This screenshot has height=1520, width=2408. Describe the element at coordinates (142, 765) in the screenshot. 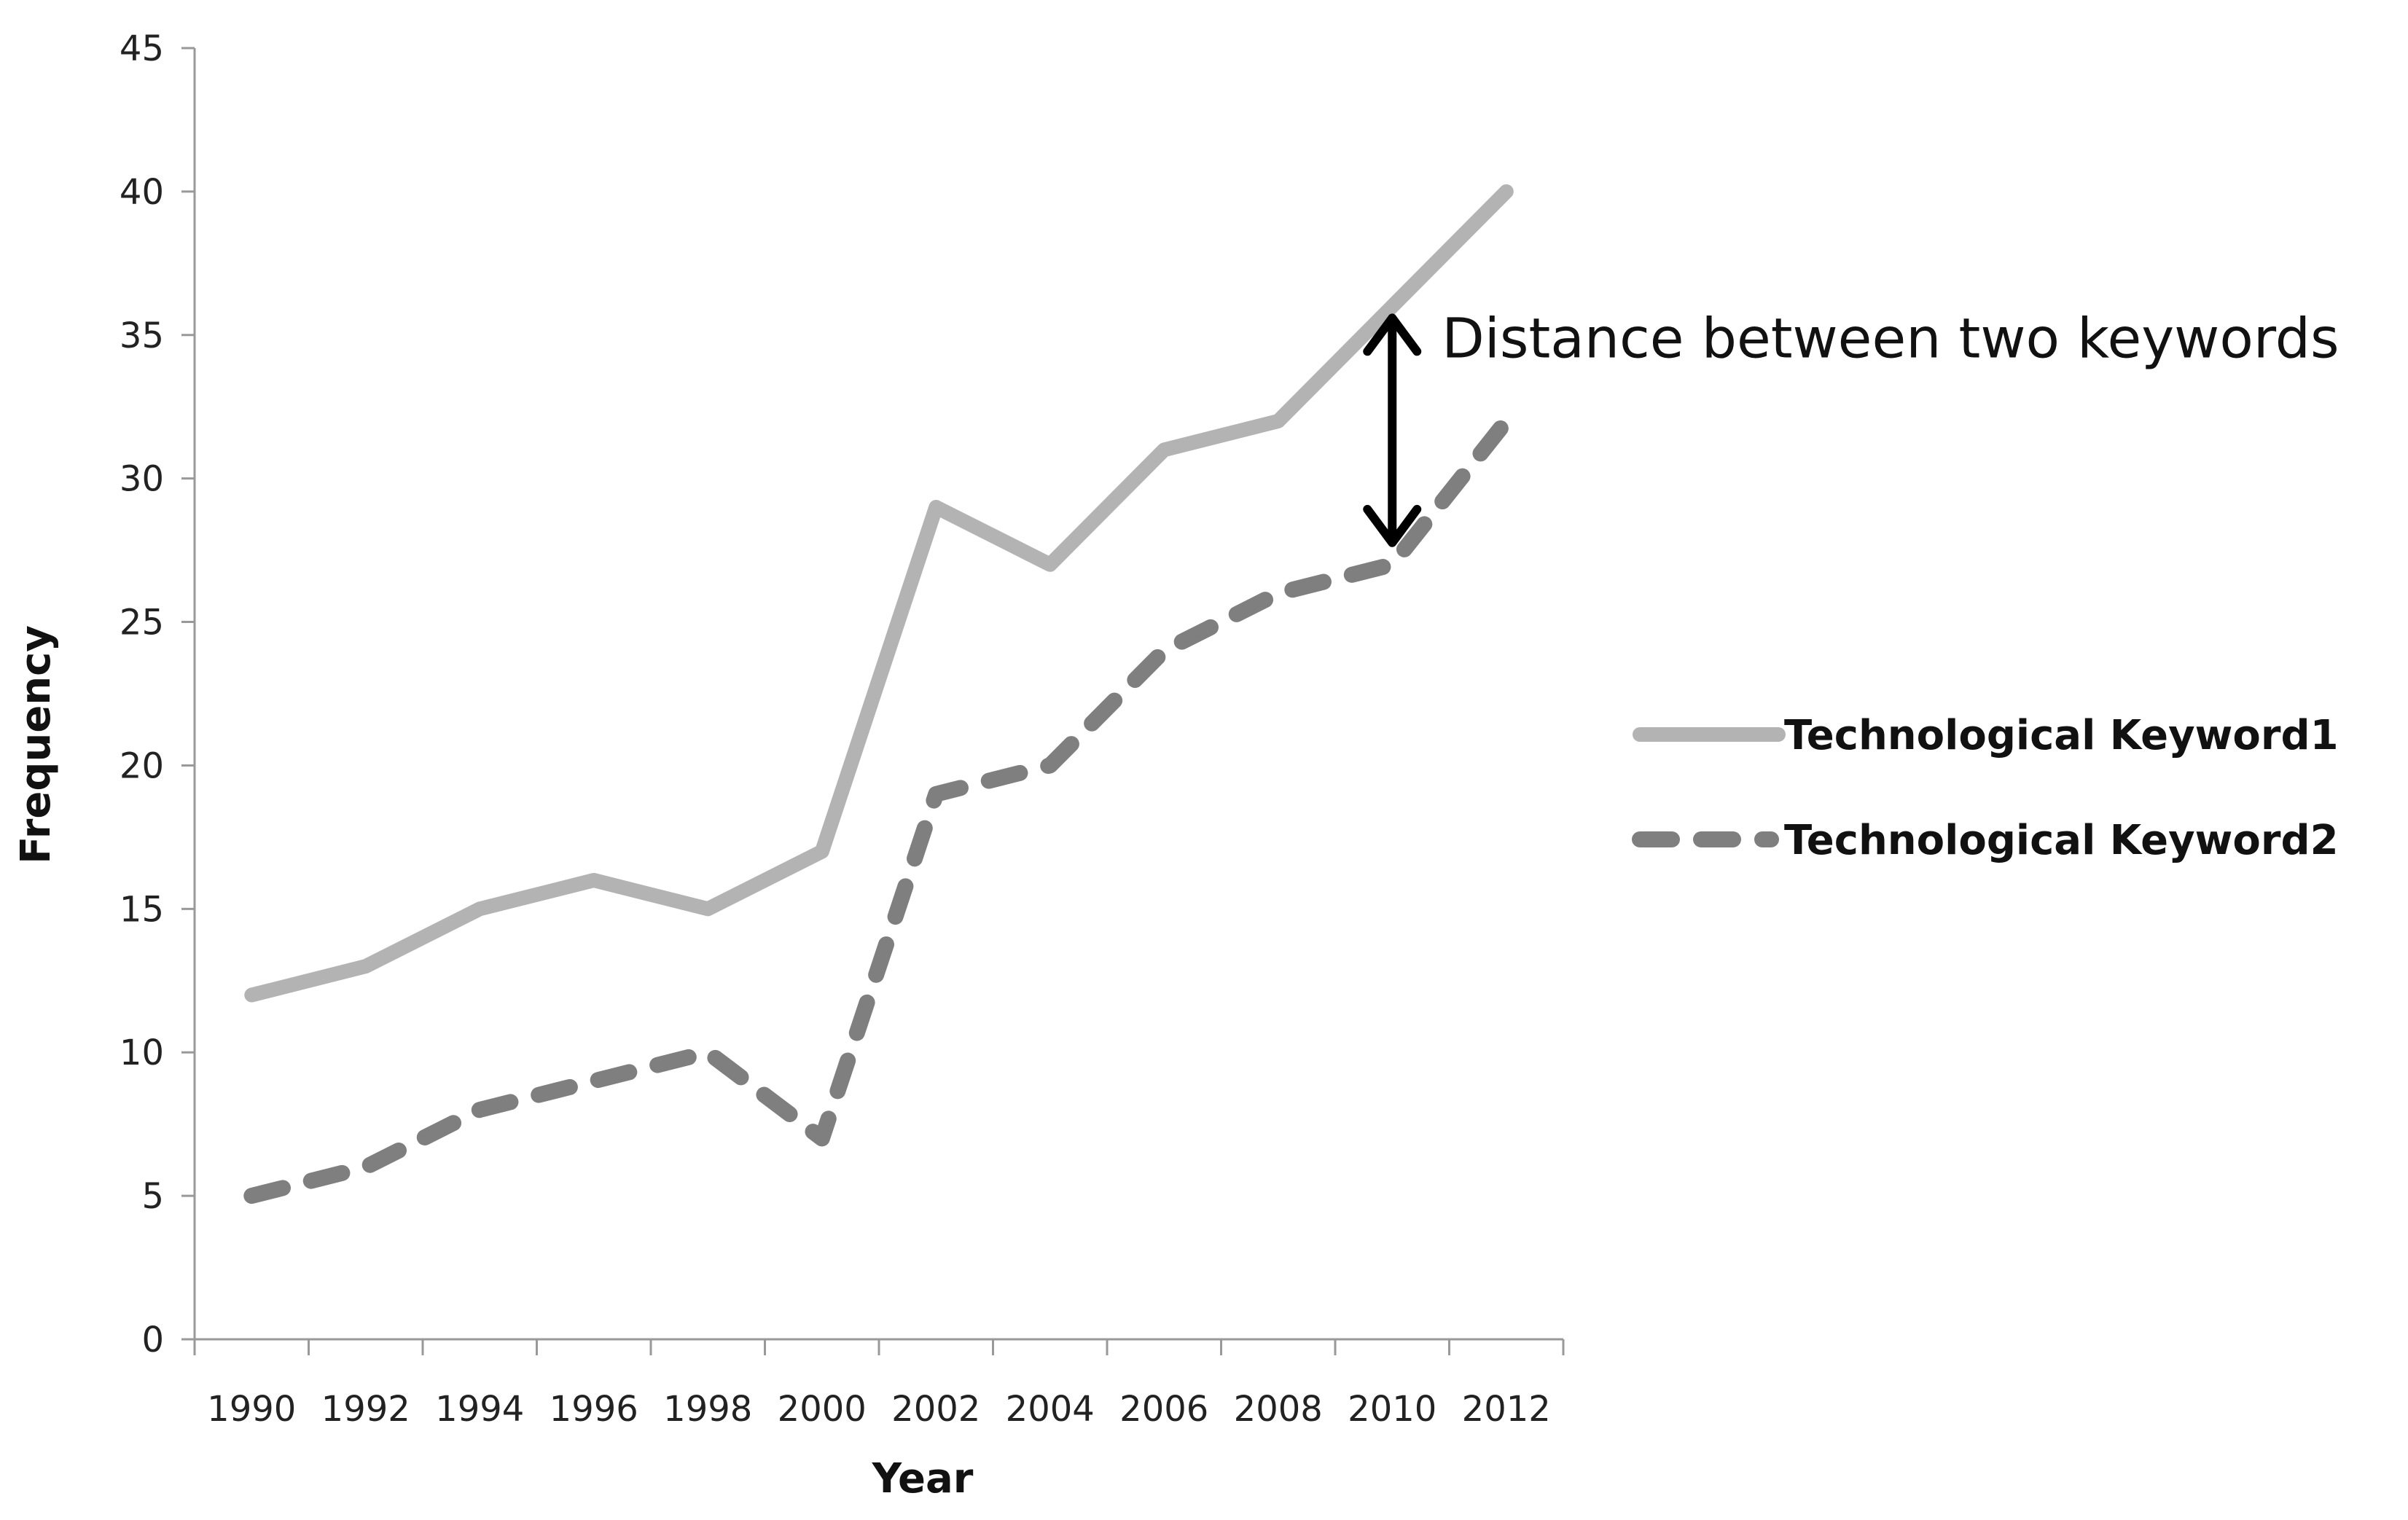

I see `y-tick-label: 20` at that location.